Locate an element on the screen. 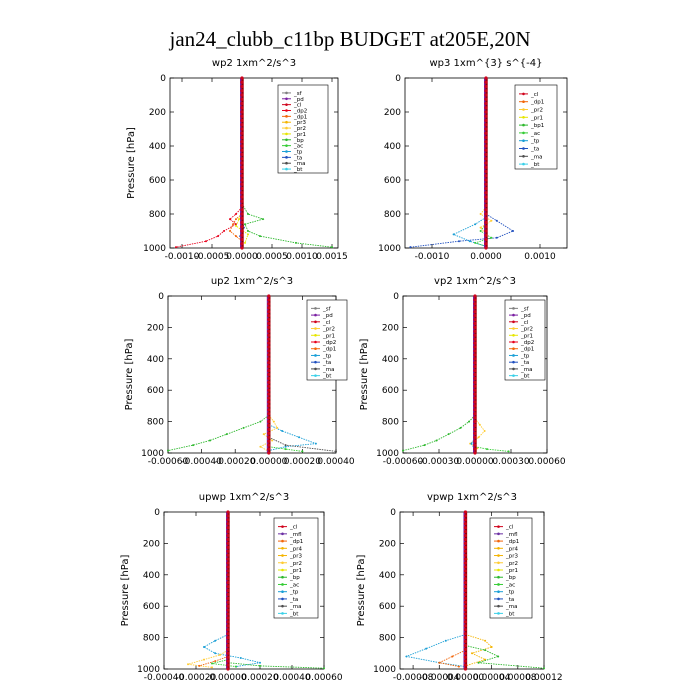  series-line-dp1 is located at coordinates (214, 661).